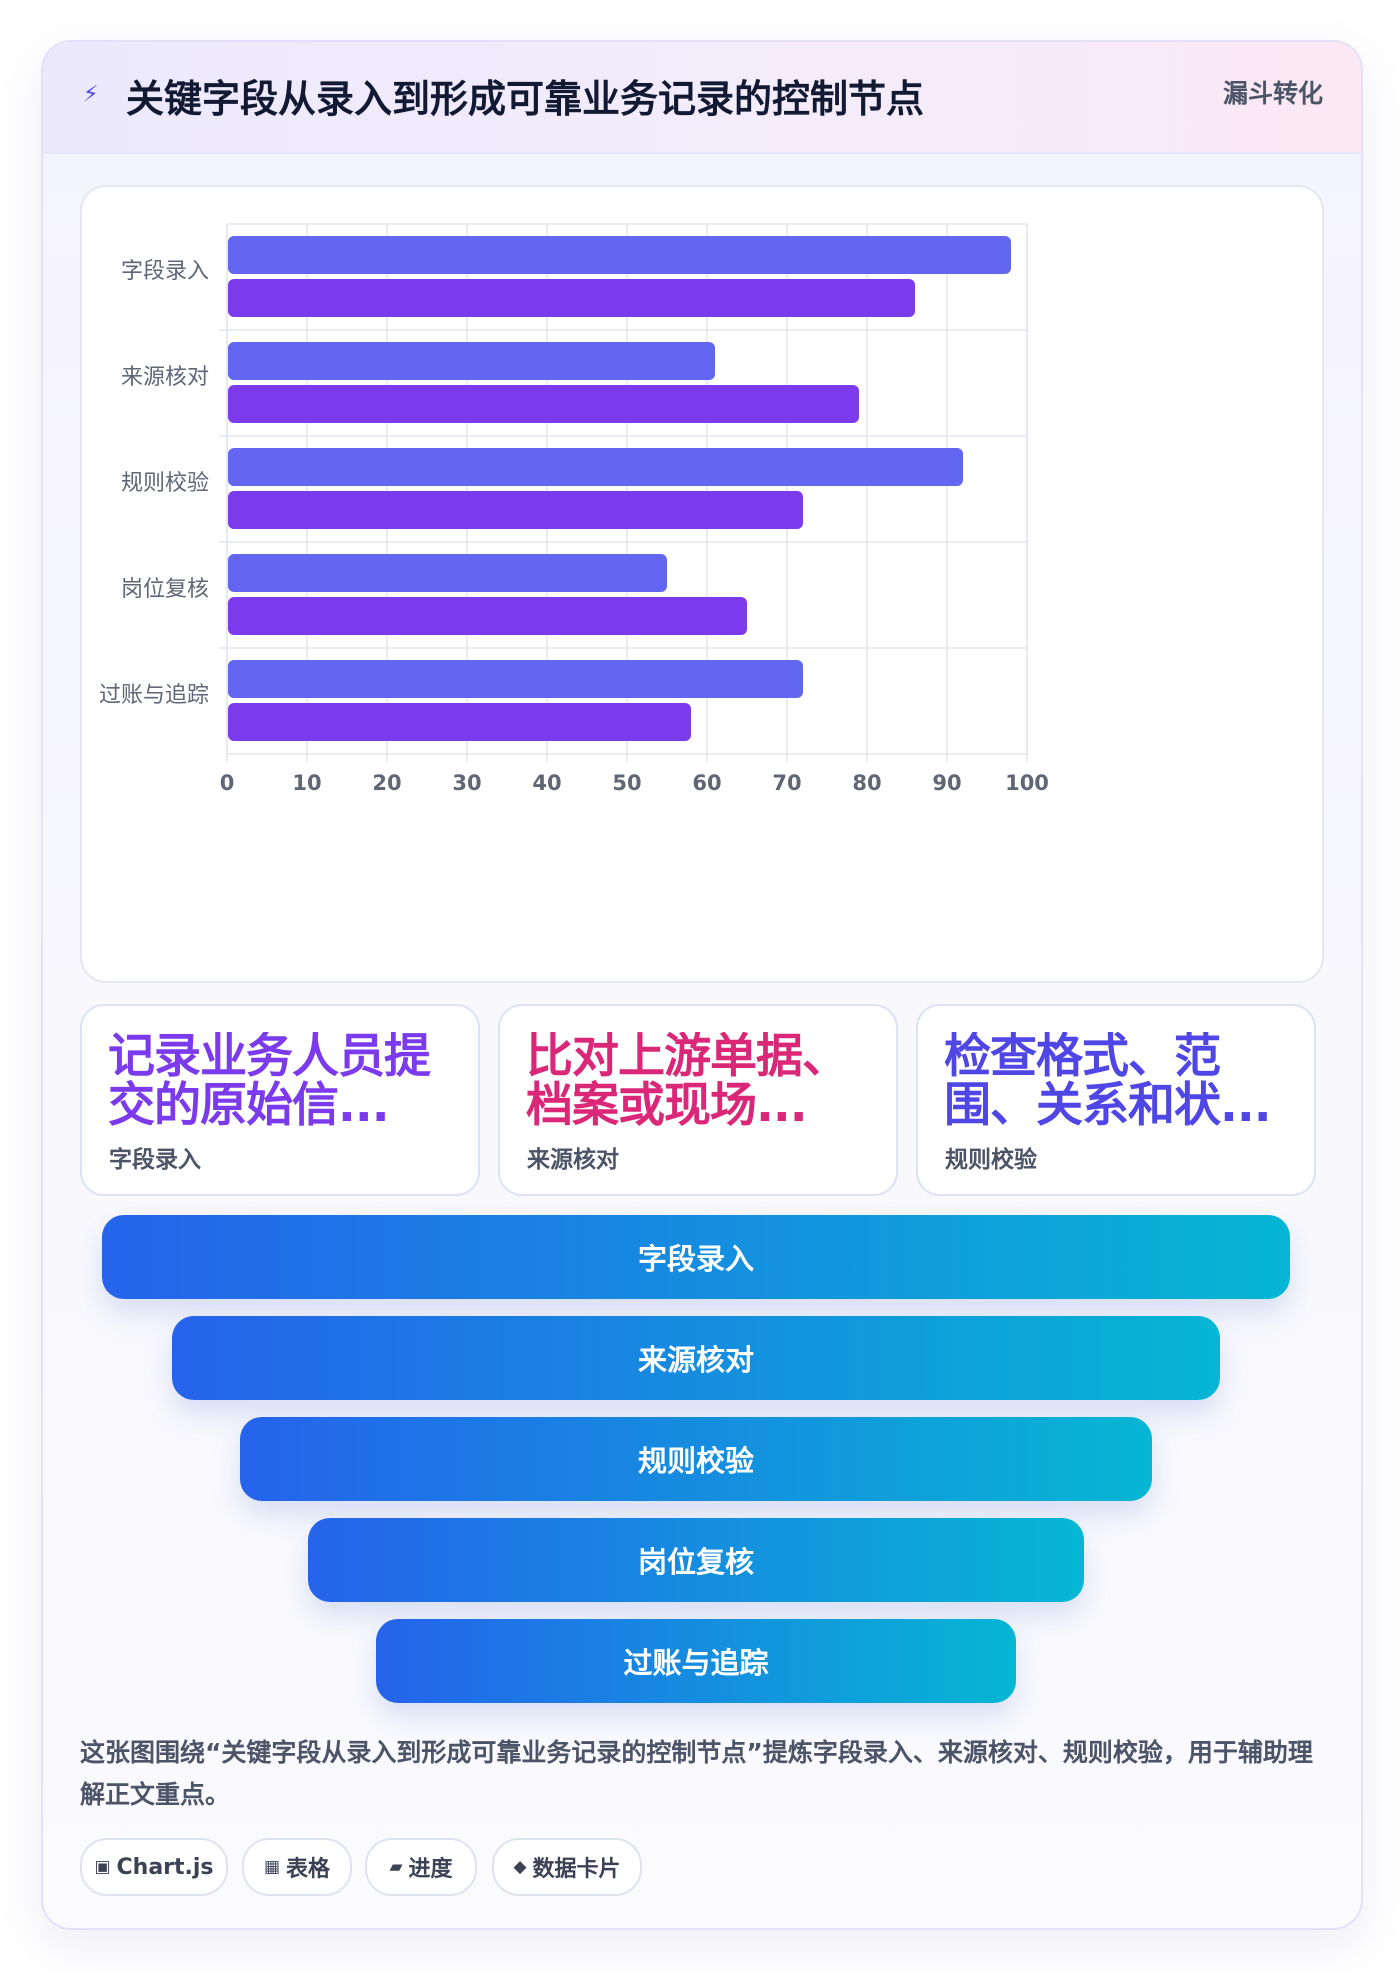 This screenshot has height=1972, width=1400. What do you see at coordinates (626, 783) in the screenshot?
I see `x-tick-label: 50` at bounding box center [626, 783].